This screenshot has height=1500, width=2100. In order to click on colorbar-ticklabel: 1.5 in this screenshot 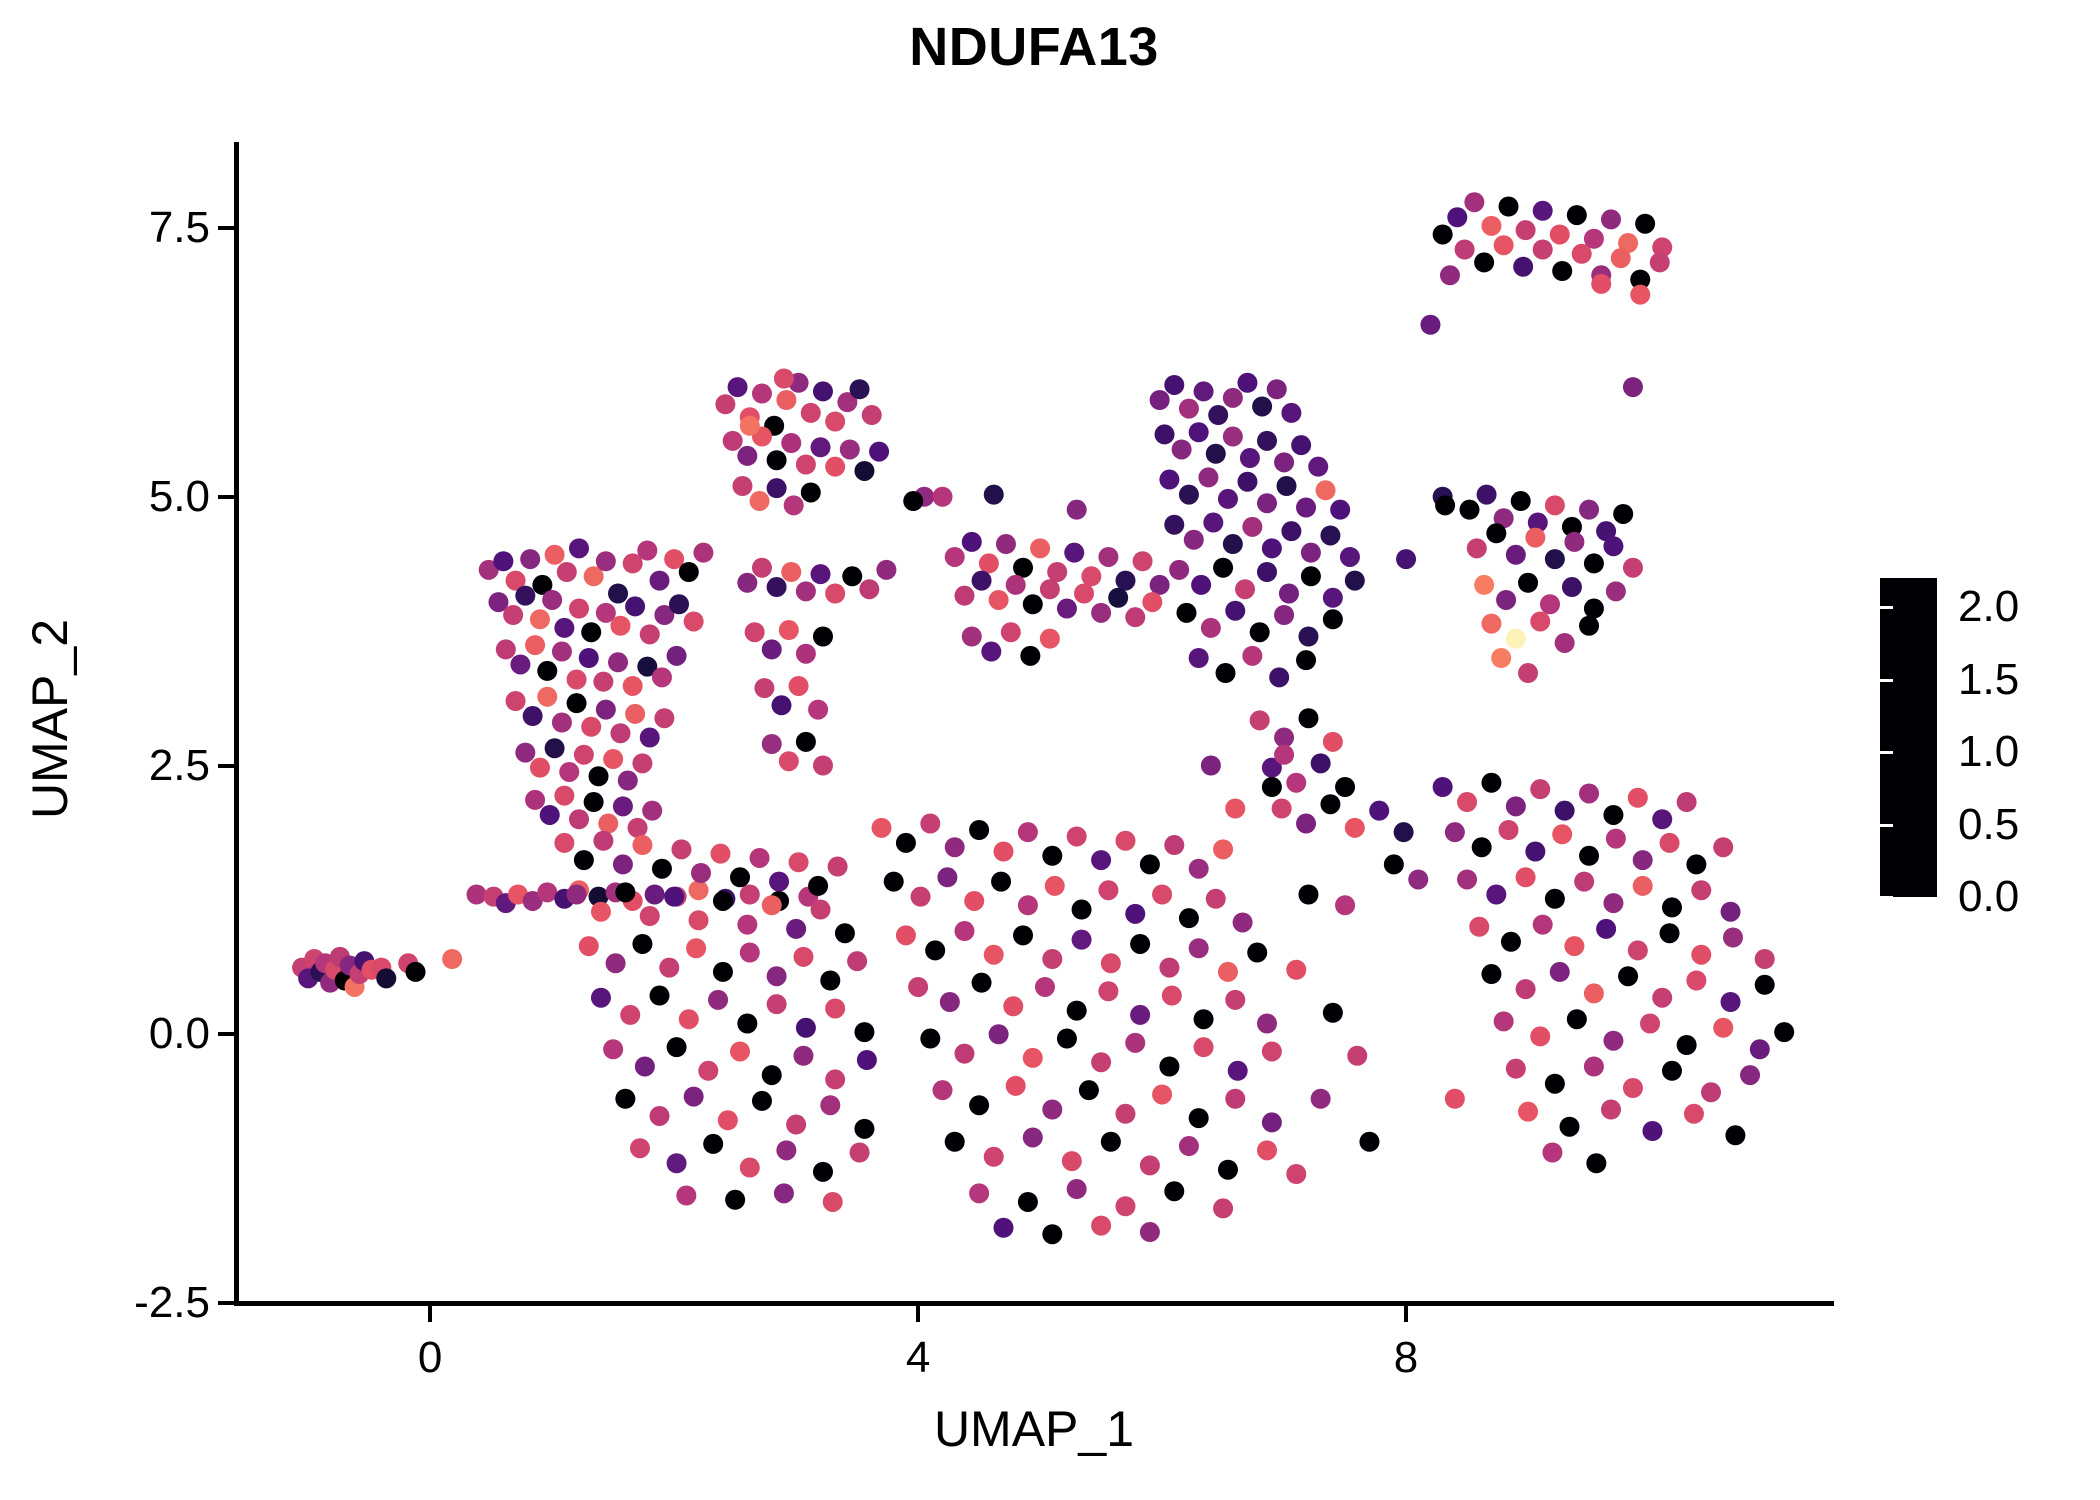, I will do `click(1989, 679)`.